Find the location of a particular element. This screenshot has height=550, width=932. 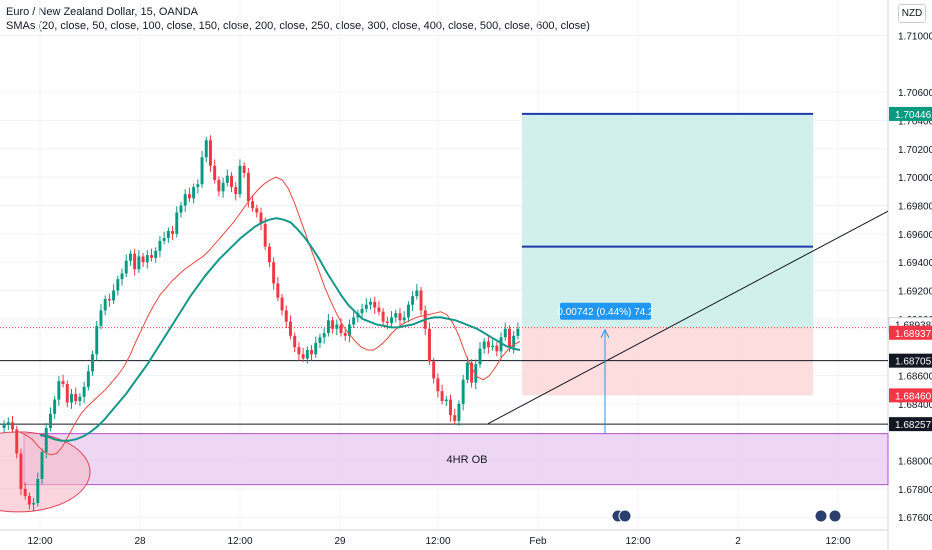

currency-badge: NZD is located at coordinates (912, 13).